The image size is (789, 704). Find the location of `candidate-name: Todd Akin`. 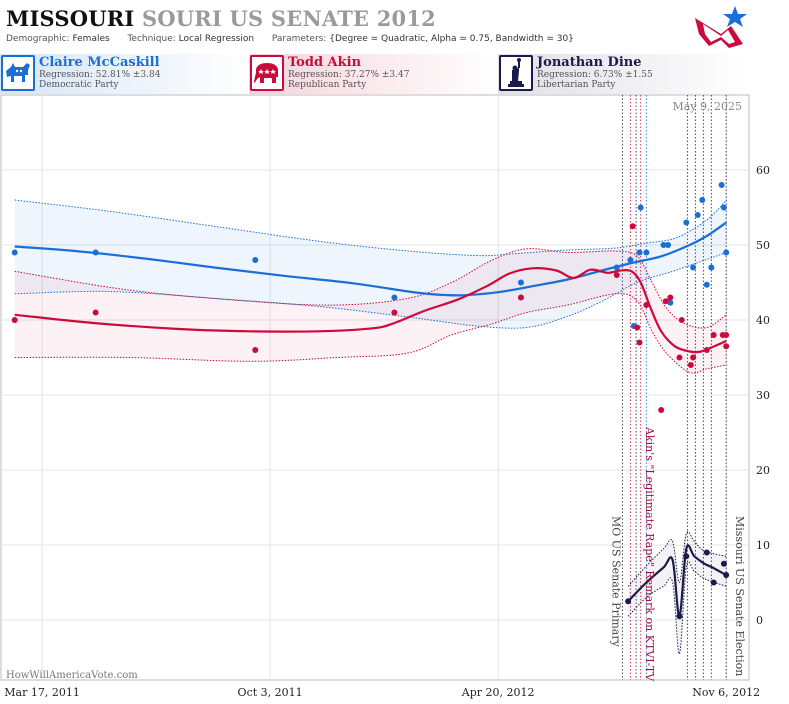

candidate-name: Todd Akin is located at coordinates (325, 62).